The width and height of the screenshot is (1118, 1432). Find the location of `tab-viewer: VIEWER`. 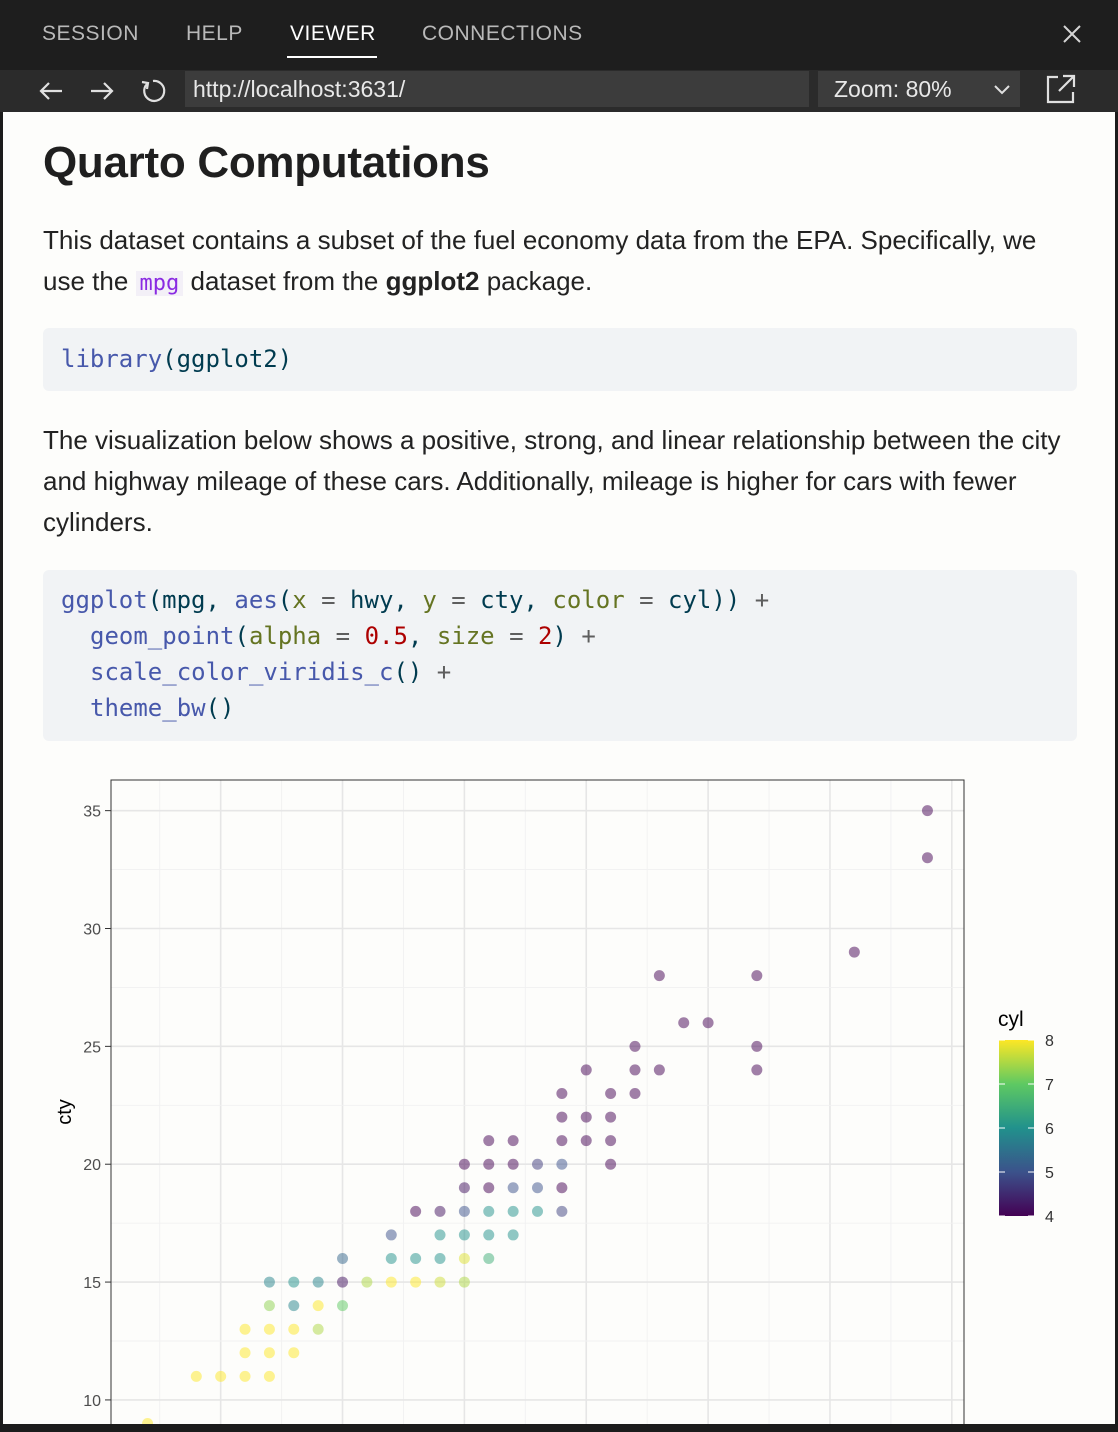

tab-viewer: VIEWER is located at coordinates (333, 33).